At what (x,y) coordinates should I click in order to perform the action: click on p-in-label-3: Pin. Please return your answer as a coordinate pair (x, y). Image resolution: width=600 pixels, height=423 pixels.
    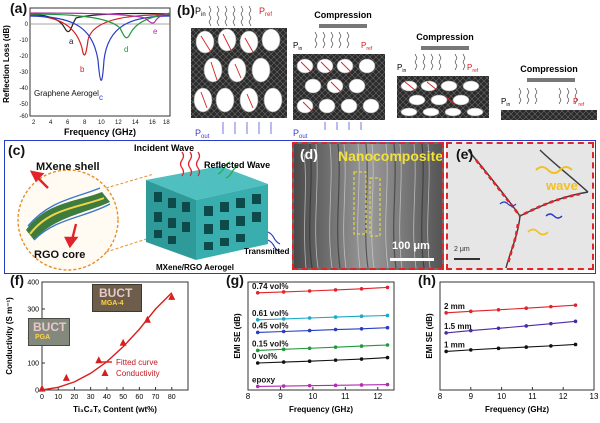
    Looking at the image, I should click on (401, 68).